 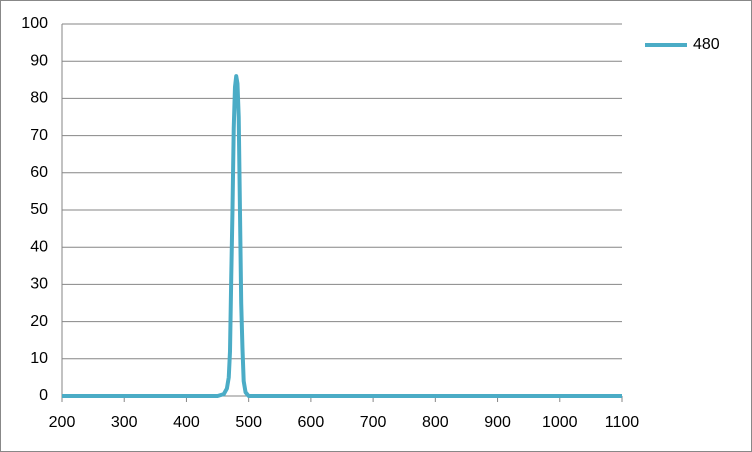 I want to click on y-tick-label: 0, so click(x=43, y=395).